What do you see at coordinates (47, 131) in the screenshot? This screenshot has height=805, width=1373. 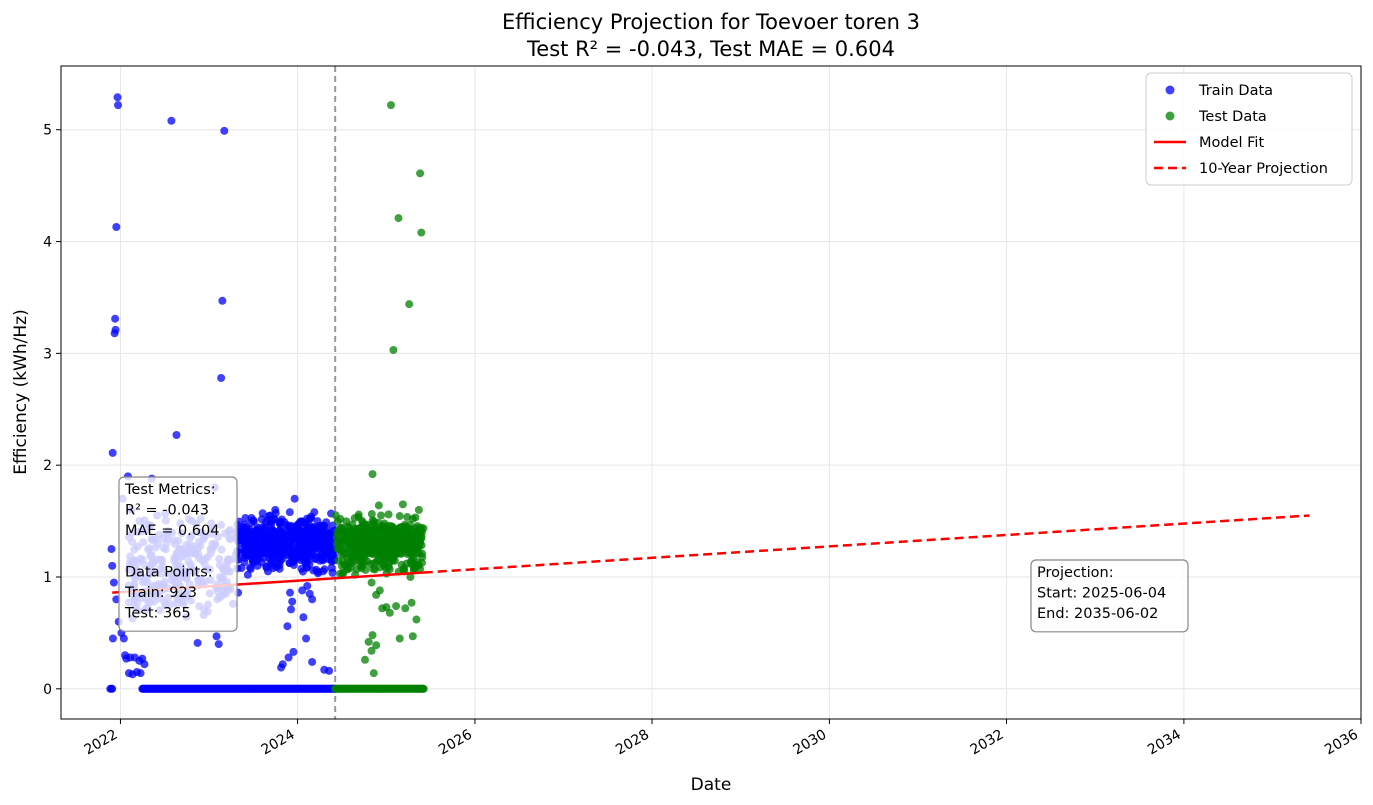 I see `y-tick-label: 5` at bounding box center [47, 131].